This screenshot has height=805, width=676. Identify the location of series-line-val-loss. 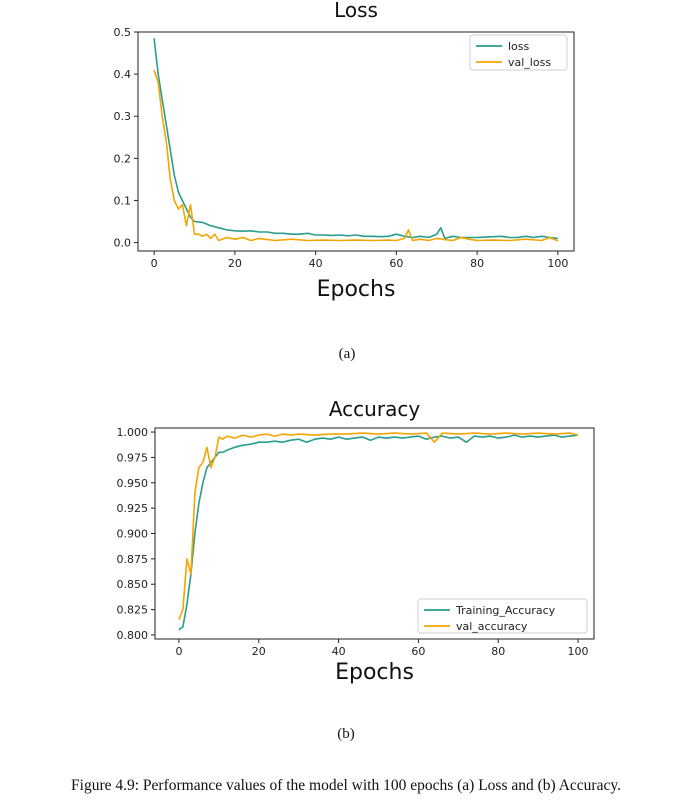
(356, 155).